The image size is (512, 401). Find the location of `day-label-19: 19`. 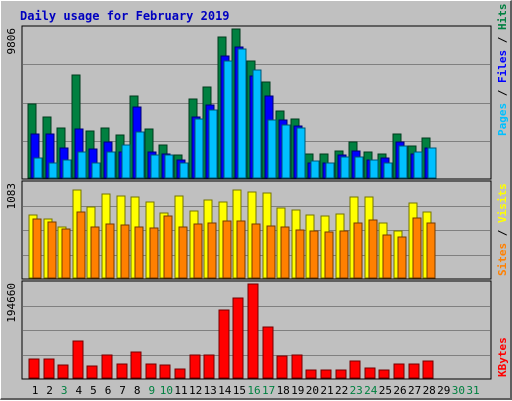

day-label-19: 19 is located at coordinates (297, 390).